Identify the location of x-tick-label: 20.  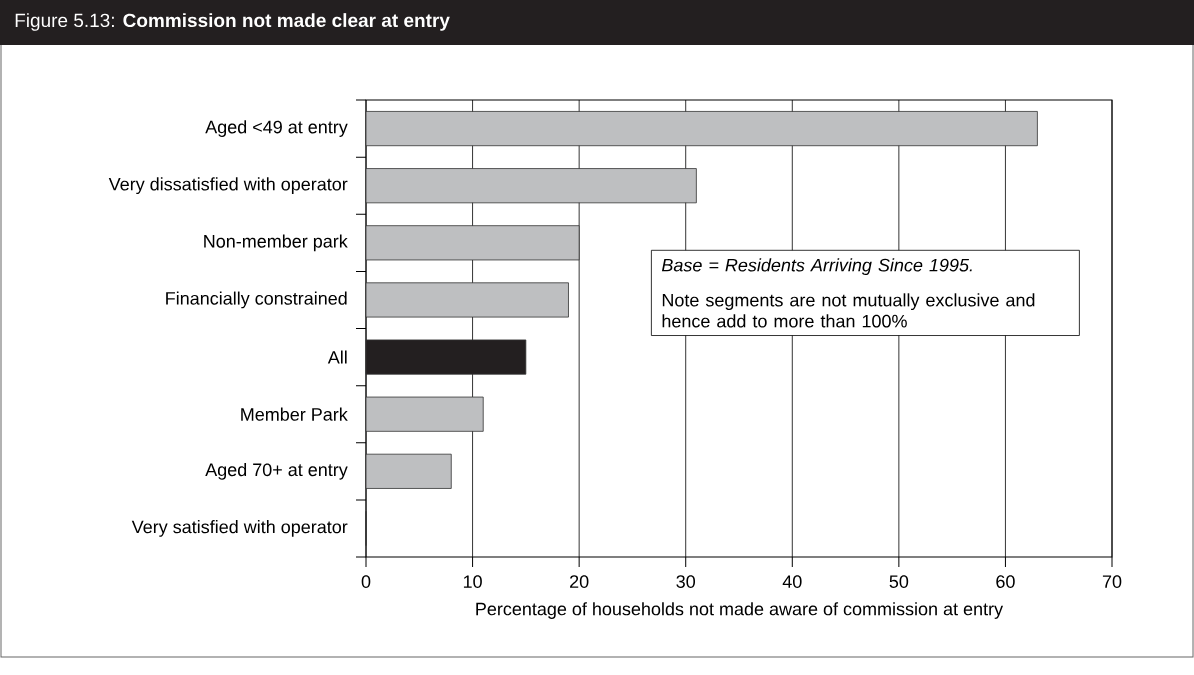
(579, 581).